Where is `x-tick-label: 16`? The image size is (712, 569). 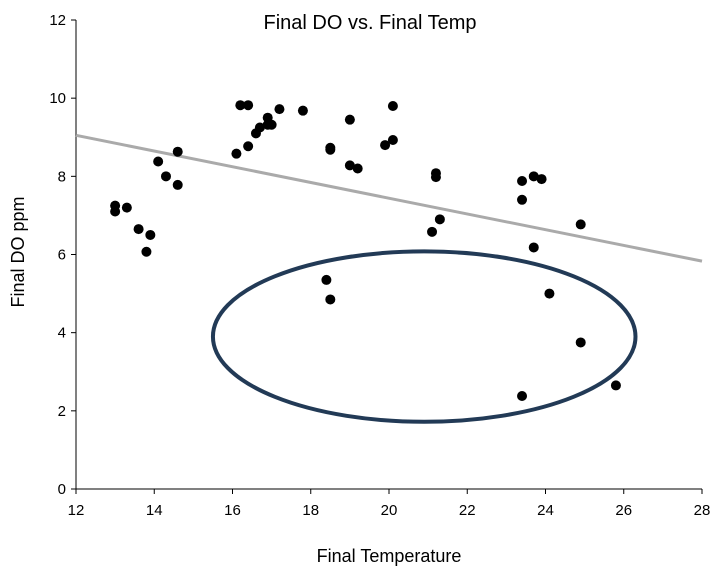 x-tick-label: 16 is located at coordinates (232, 510).